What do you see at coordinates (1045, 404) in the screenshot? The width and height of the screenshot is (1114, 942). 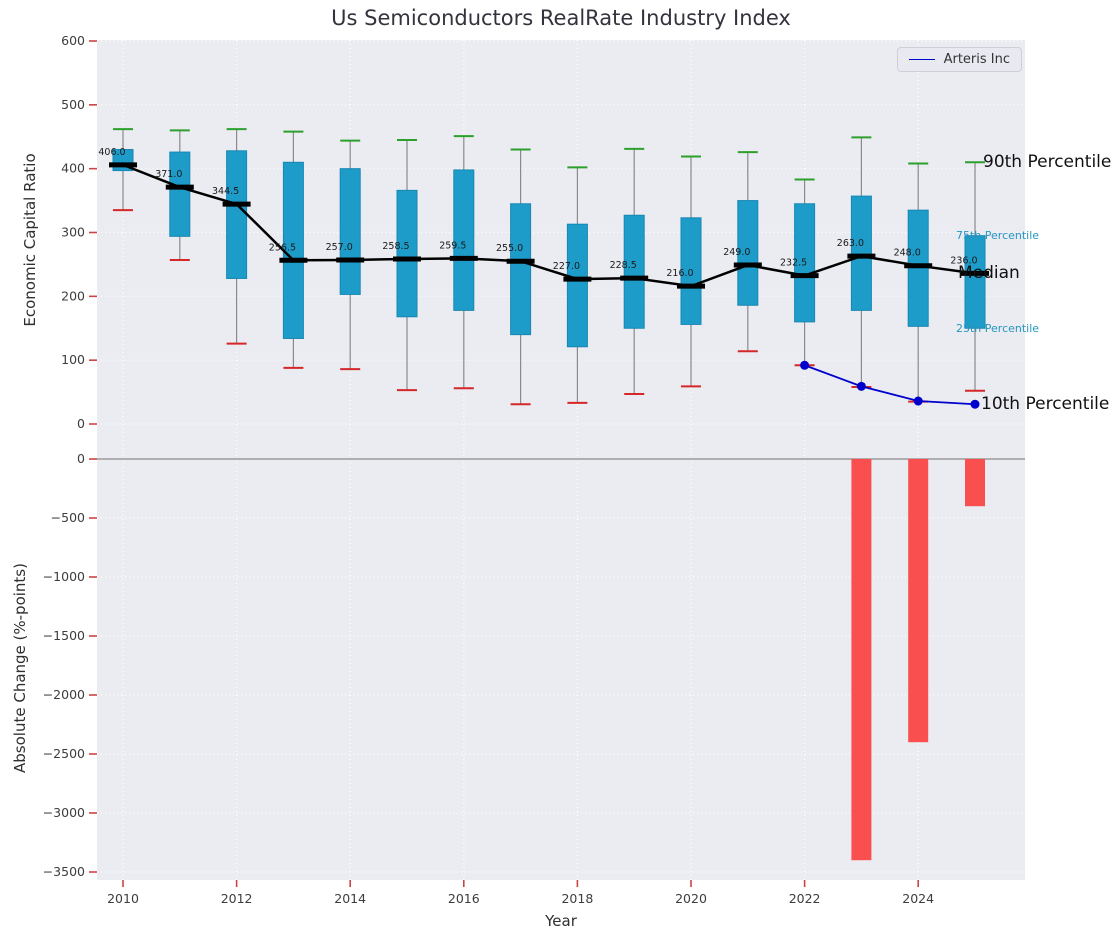 I see `annotation-10th-percentile: 10th Percentile` at bounding box center [1045, 404].